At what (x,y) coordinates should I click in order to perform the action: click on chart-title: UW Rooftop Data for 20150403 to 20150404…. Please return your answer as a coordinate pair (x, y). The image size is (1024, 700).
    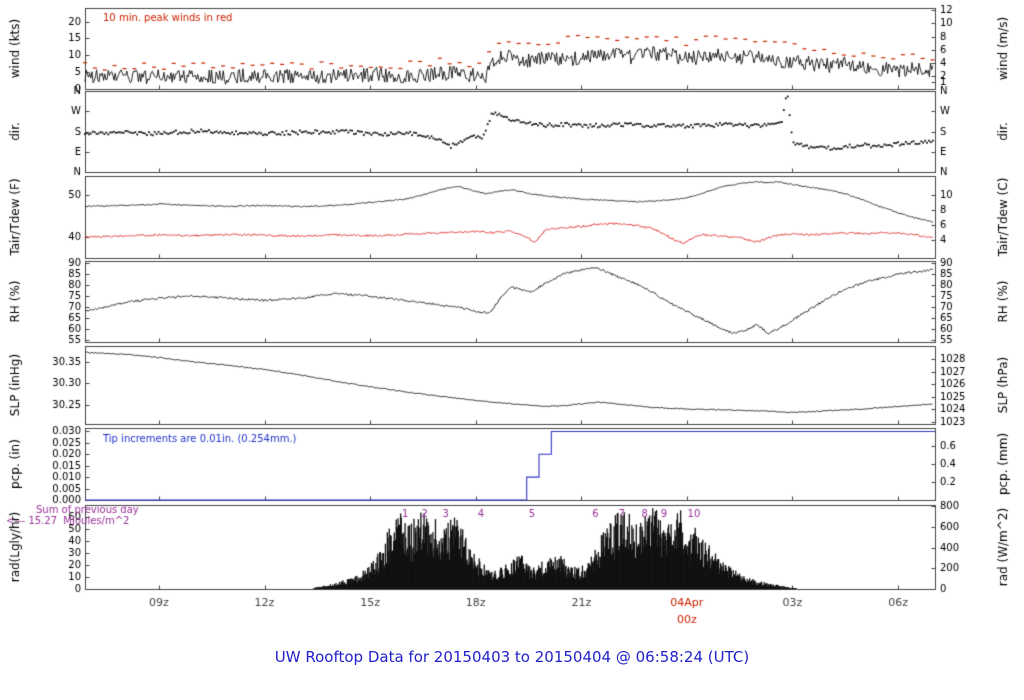
    Looking at the image, I should click on (512, 657).